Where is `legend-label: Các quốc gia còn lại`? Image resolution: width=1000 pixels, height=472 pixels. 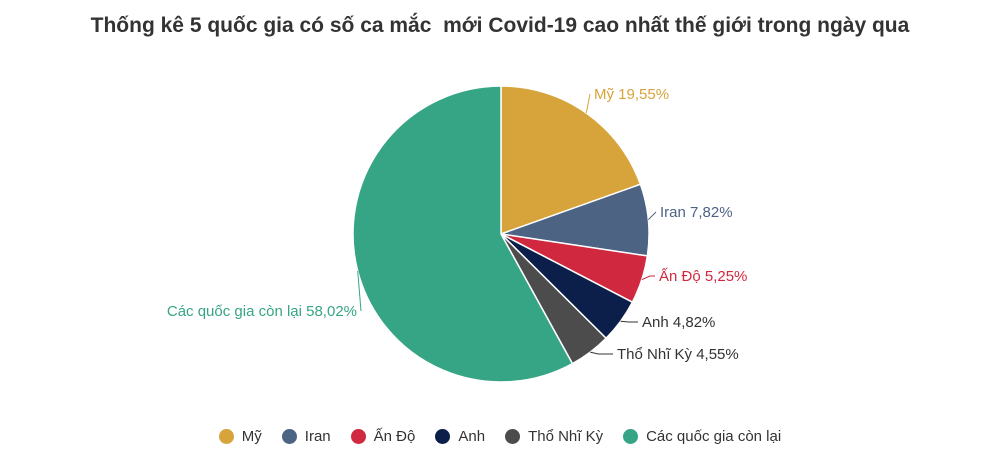
legend-label: Các quốc gia còn lại is located at coordinates (714, 436).